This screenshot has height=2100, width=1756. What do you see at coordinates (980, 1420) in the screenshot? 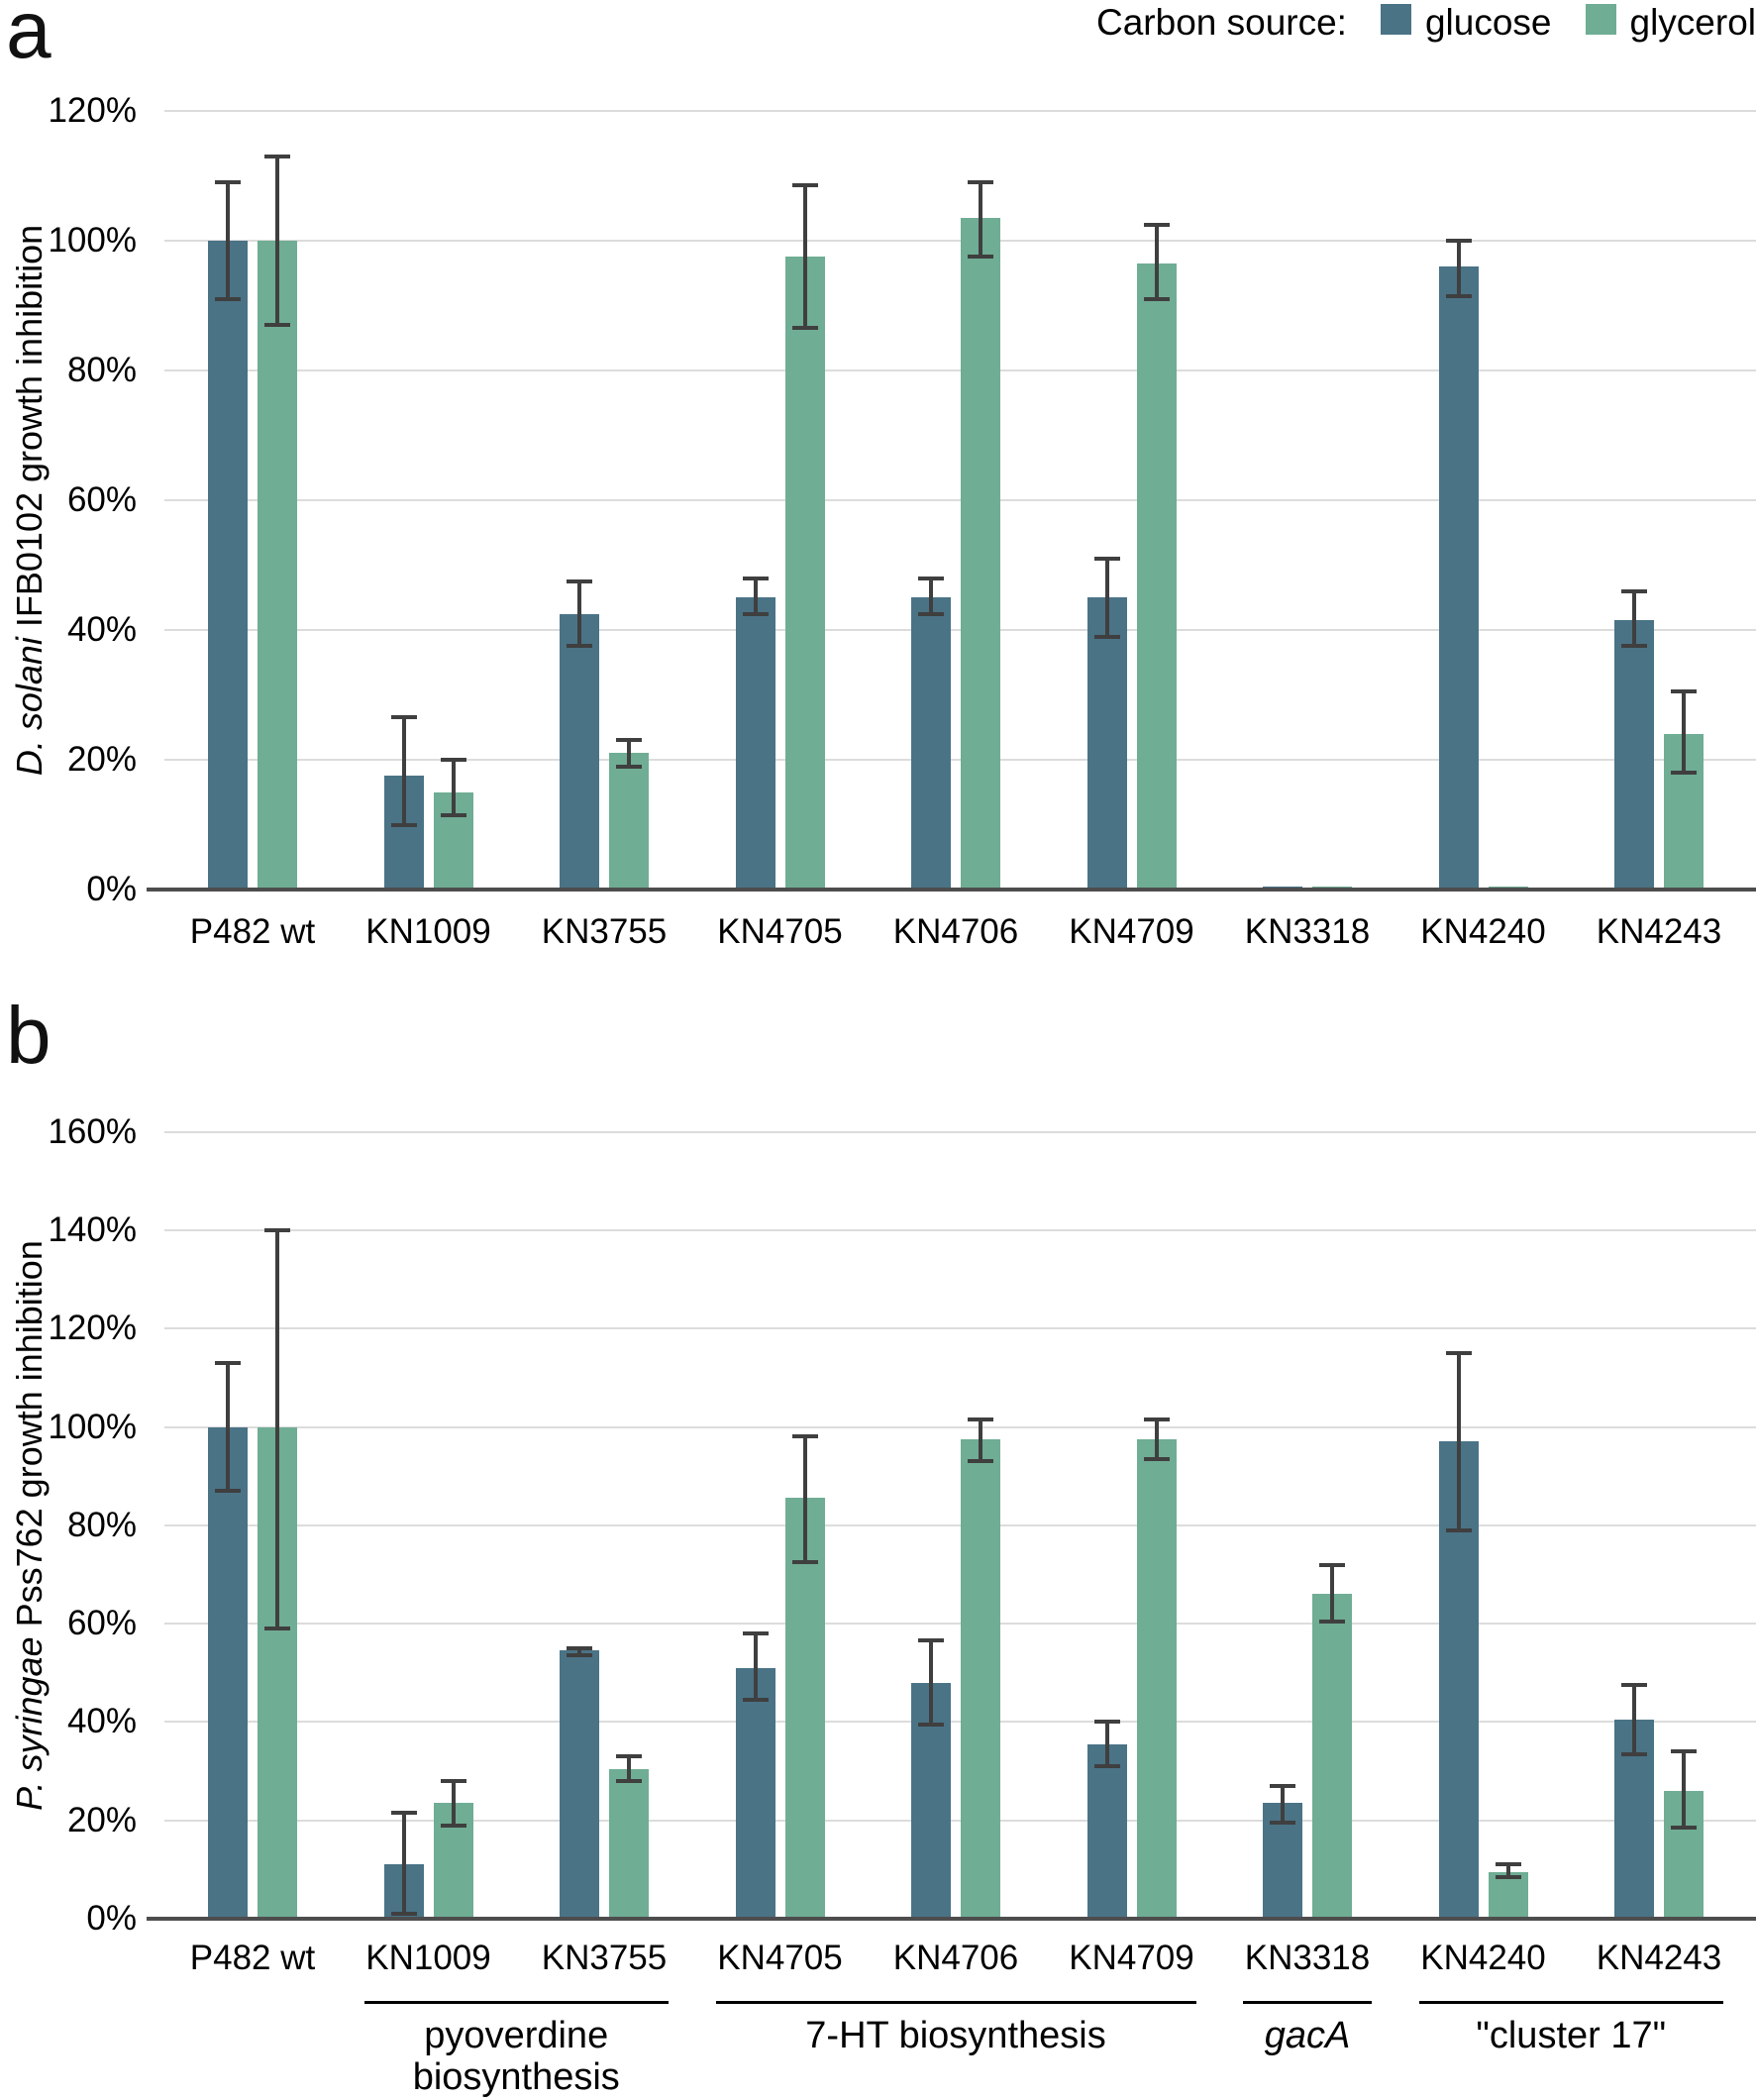
I see `error-cap-b-KN4706-glycerol-high` at bounding box center [980, 1420].